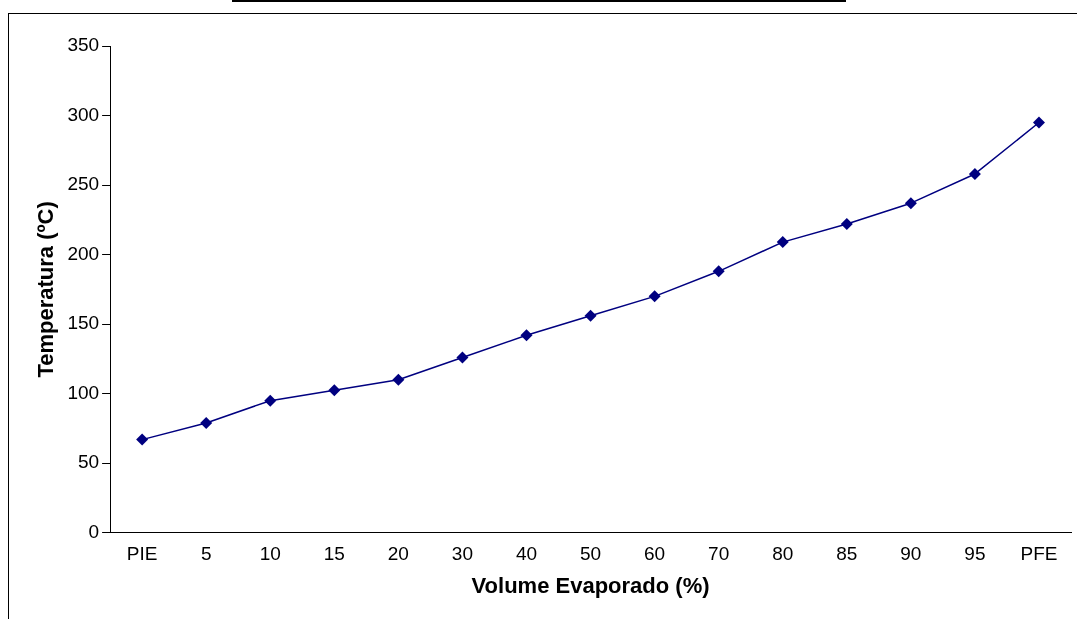 Image resolution: width=1077 pixels, height=619 pixels. Describe the element at coordinates (783, 554) in the screenshot. I see `x-tick-label: 80` at that location.